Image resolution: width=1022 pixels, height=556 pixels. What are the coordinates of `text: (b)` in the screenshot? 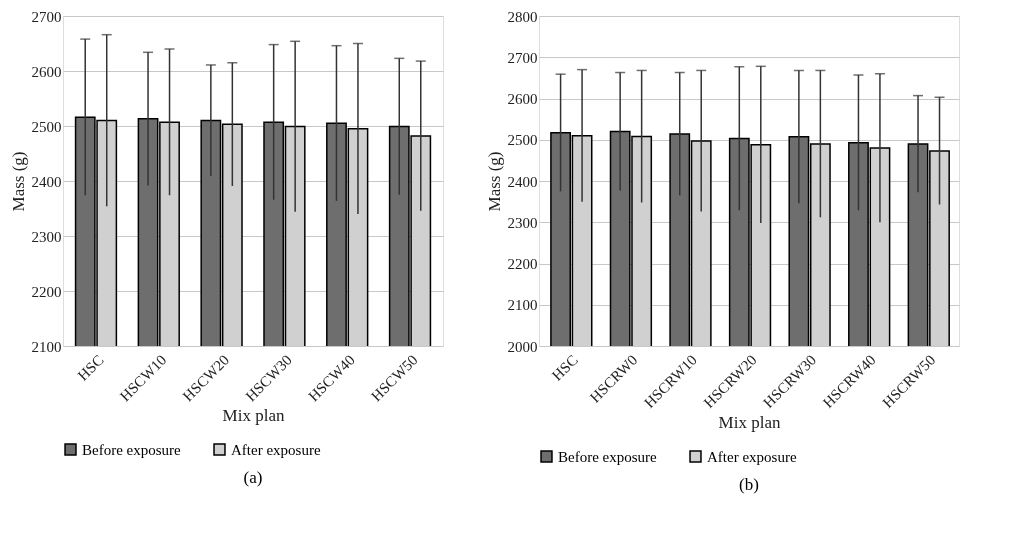 It's located at (749, 484).